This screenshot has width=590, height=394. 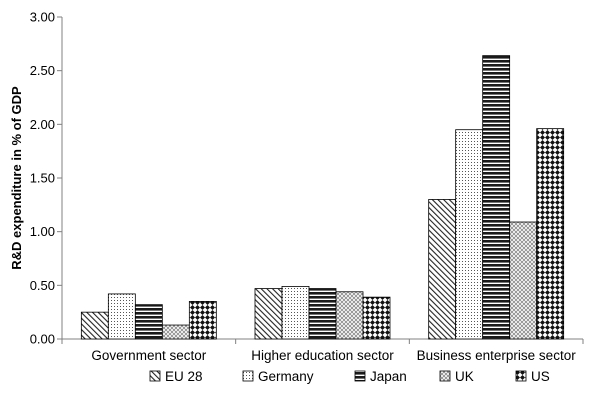 I want to click on x-category-label: Business enterprise sector, so click(x=497, y=355).